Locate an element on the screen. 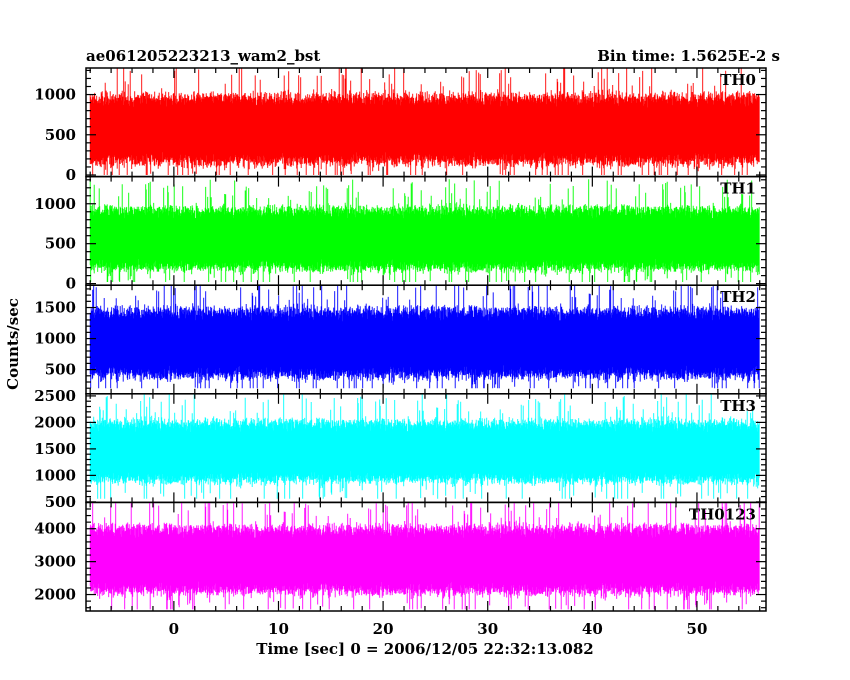 Image resolution: width=850 pixels, height=680 pixels. x-tick-label: 30 is located at coordinates (487, 629).